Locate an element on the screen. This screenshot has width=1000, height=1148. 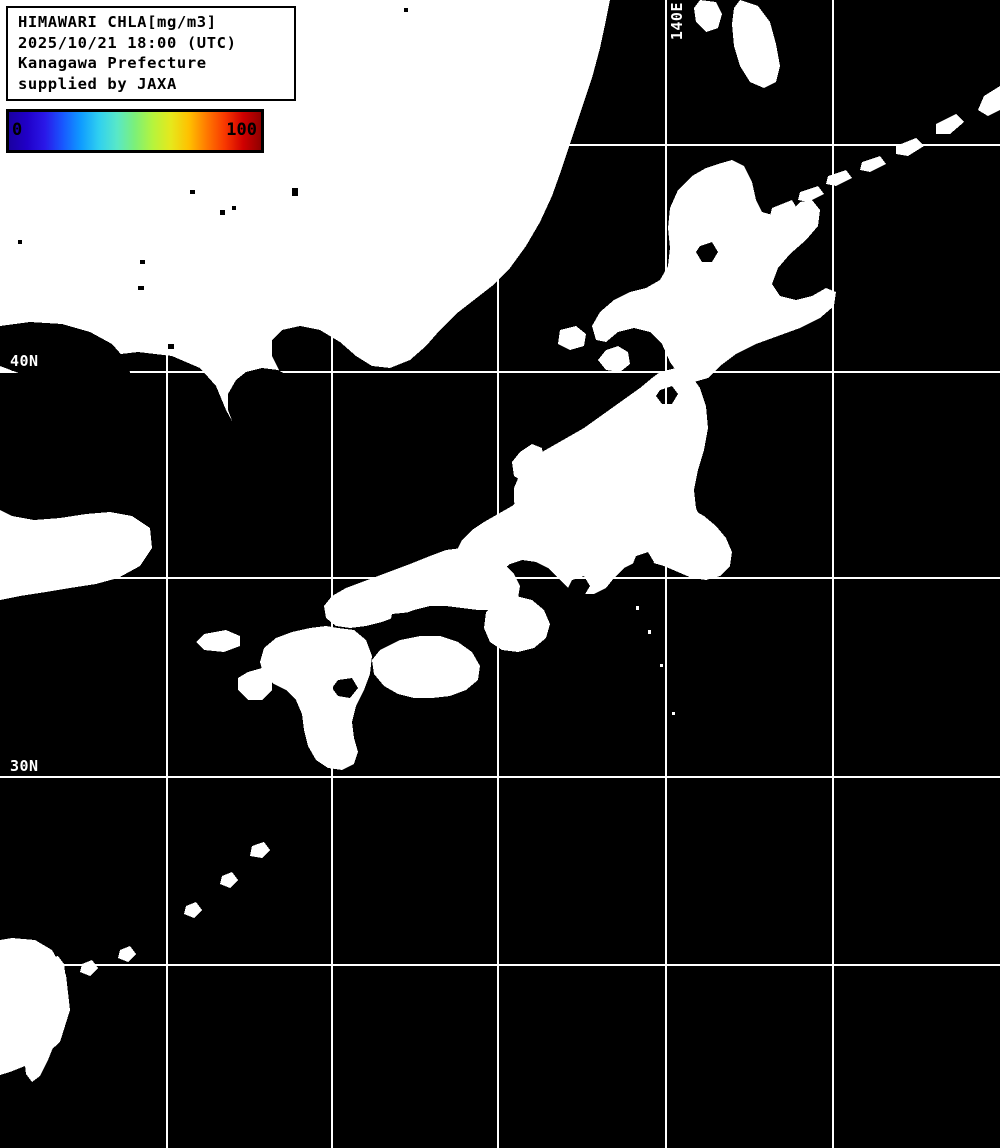
land-tokunoshima is located at coordinates (229, 880).